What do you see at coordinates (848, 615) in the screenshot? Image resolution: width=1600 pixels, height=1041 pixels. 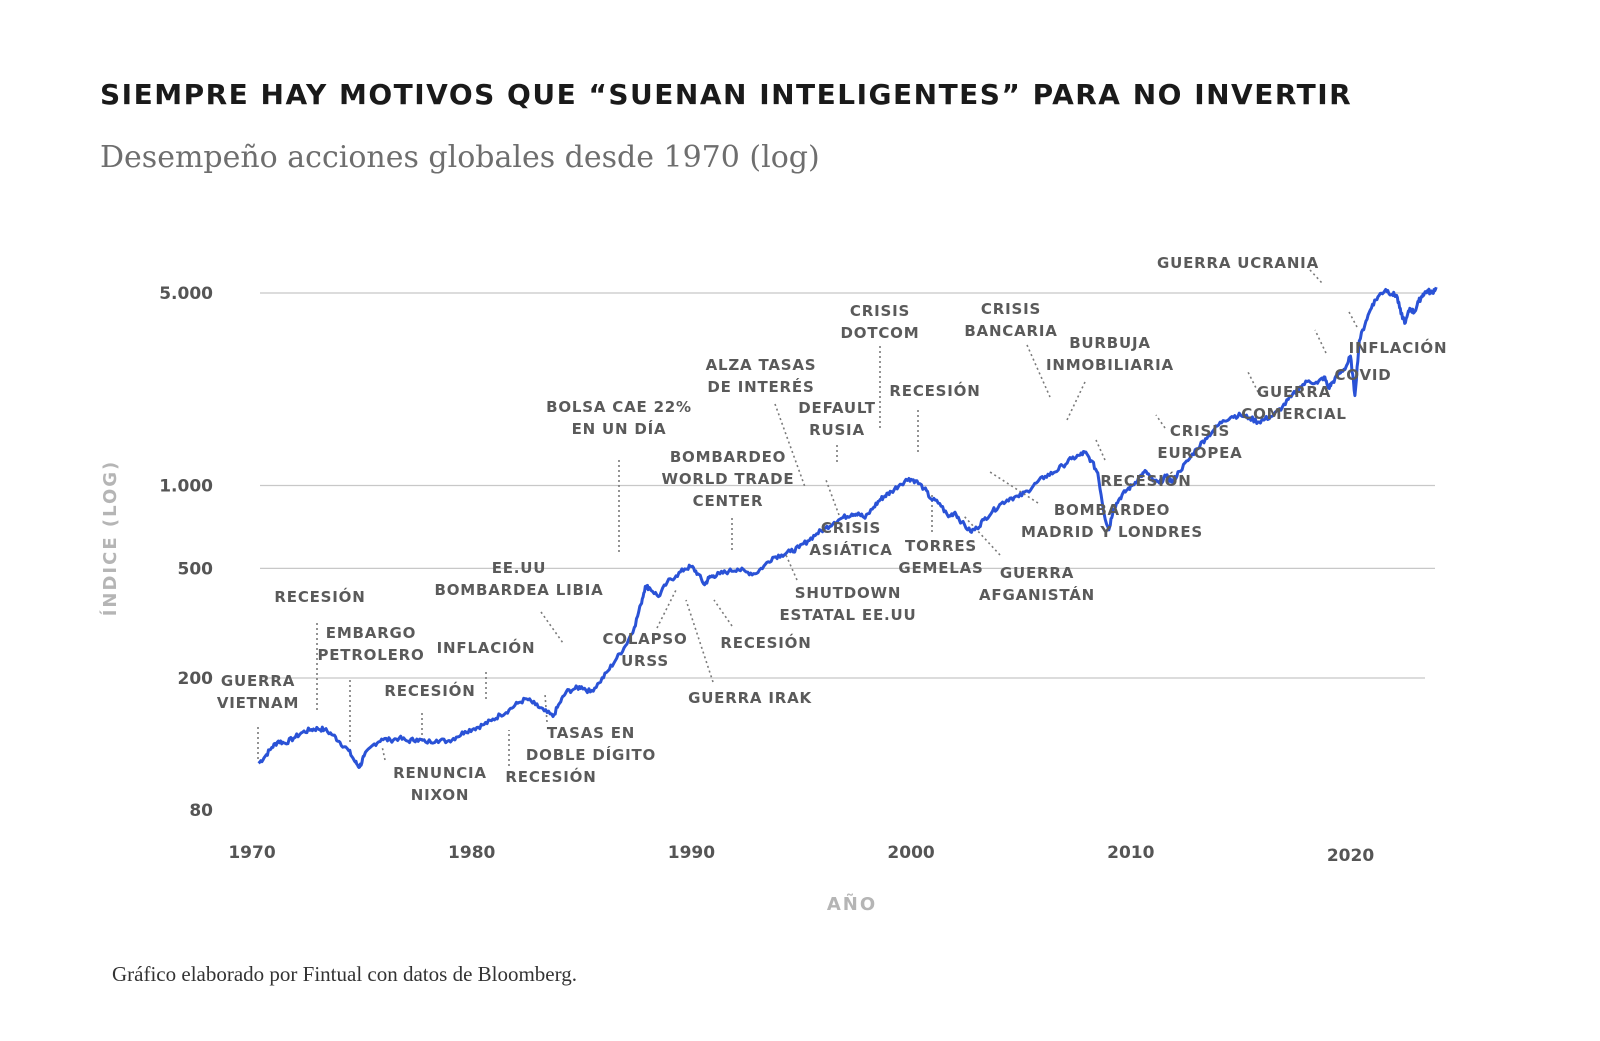 I see `annotation-line: ESTATAL EE.UU` at bounding box center [848, 615].